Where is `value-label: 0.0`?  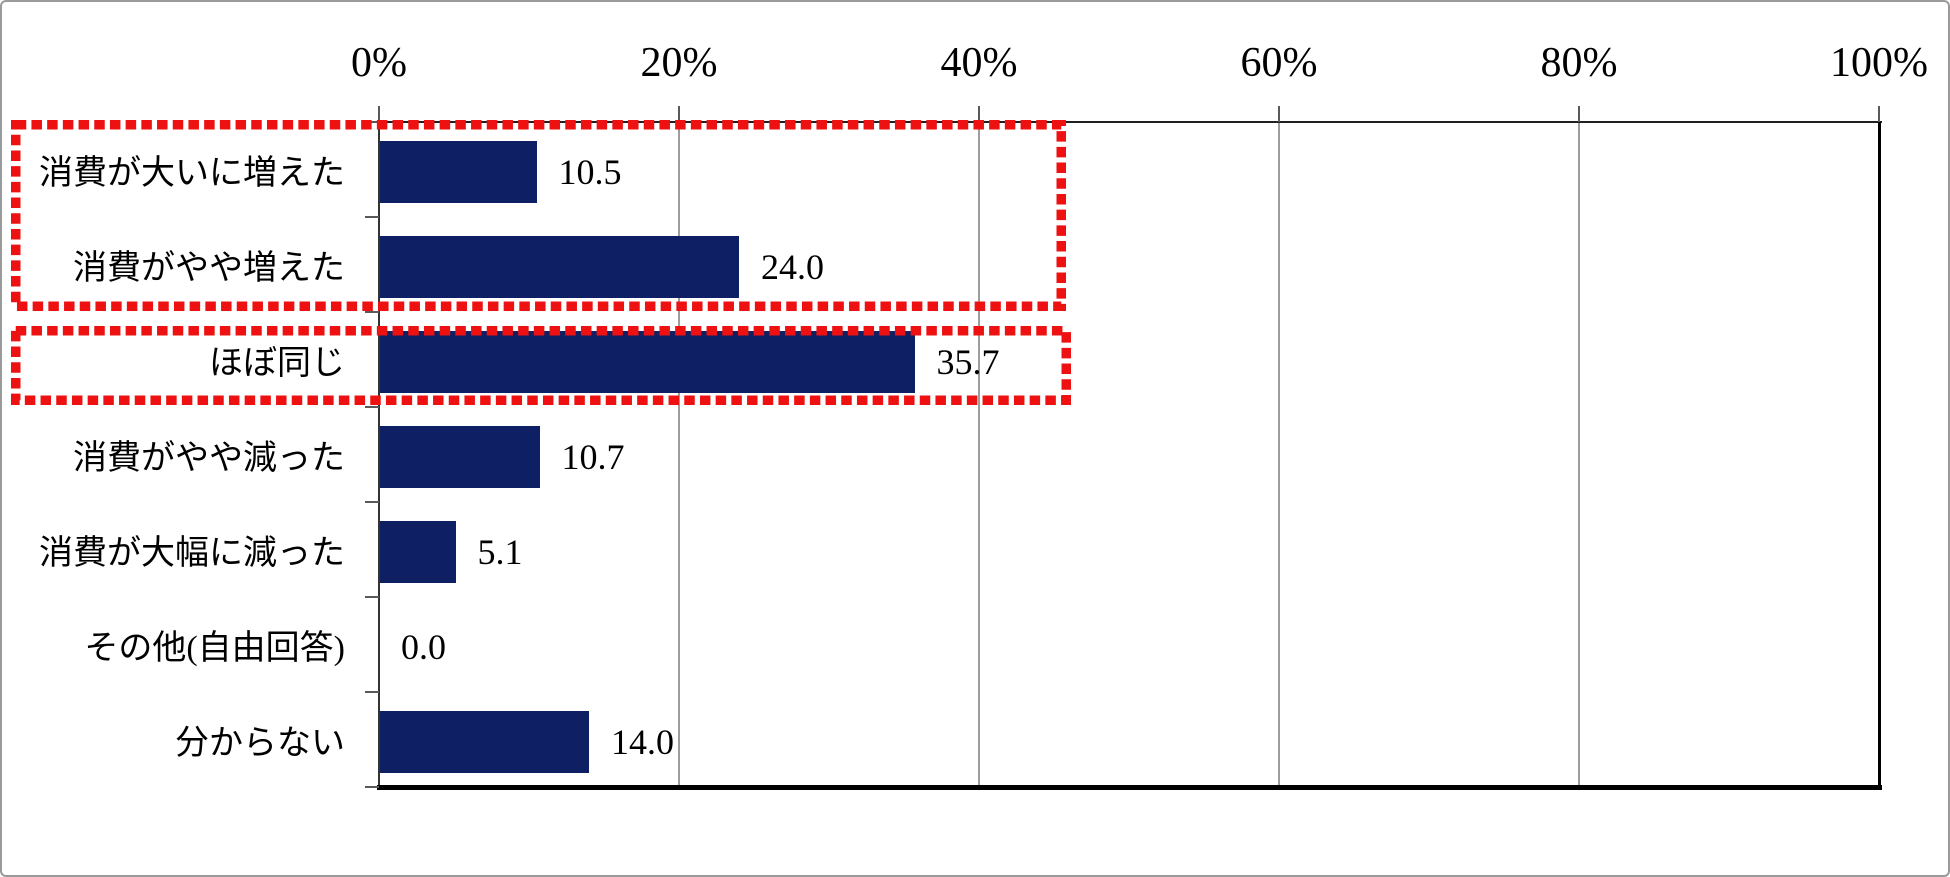 value-label: 0.0 is located at coordinates (423, 646).